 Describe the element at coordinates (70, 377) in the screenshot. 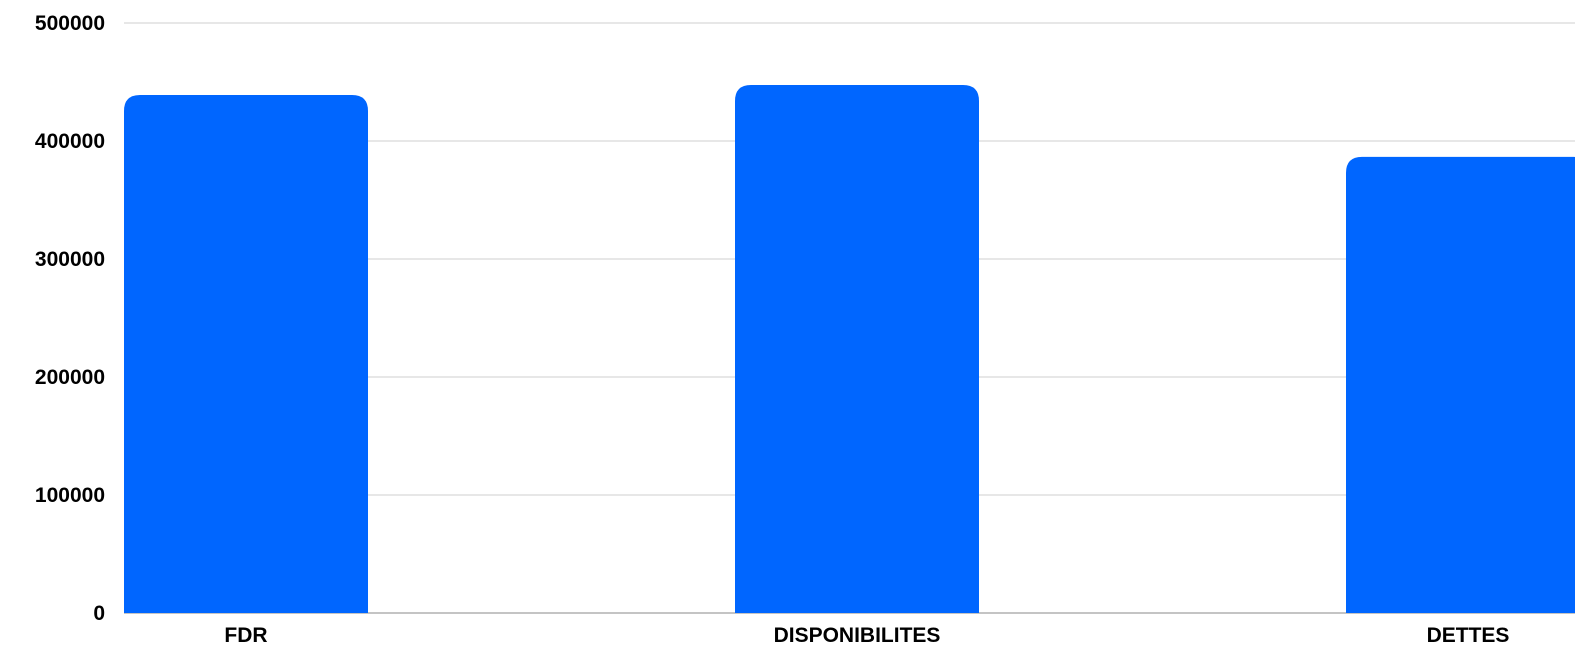

I see `y-tick-label: 200000` at that location.